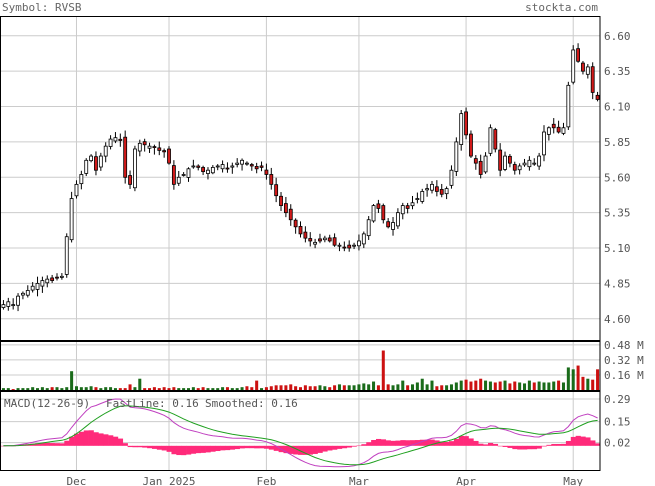 The image size is (655, 486). I want to click on price-tick-label: 5.85, so click(617, 142).